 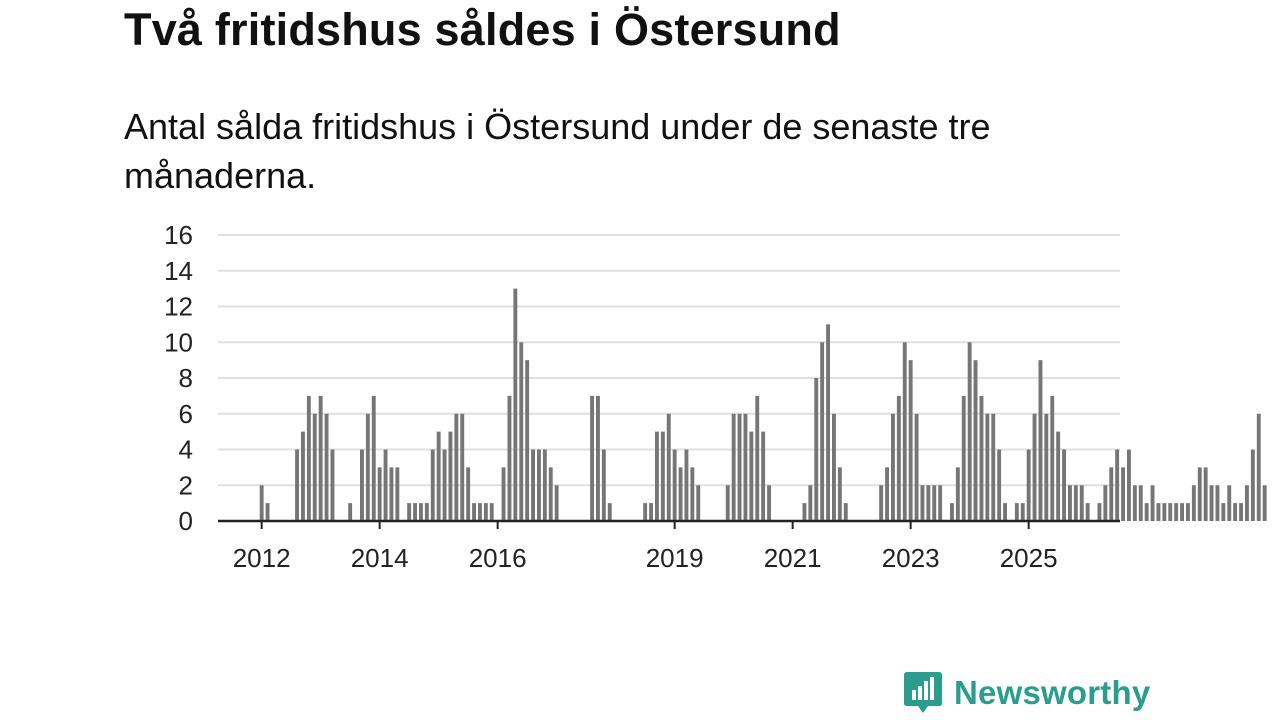 I want to click on x-tick-label: 2014, so click(x=380, y=558).